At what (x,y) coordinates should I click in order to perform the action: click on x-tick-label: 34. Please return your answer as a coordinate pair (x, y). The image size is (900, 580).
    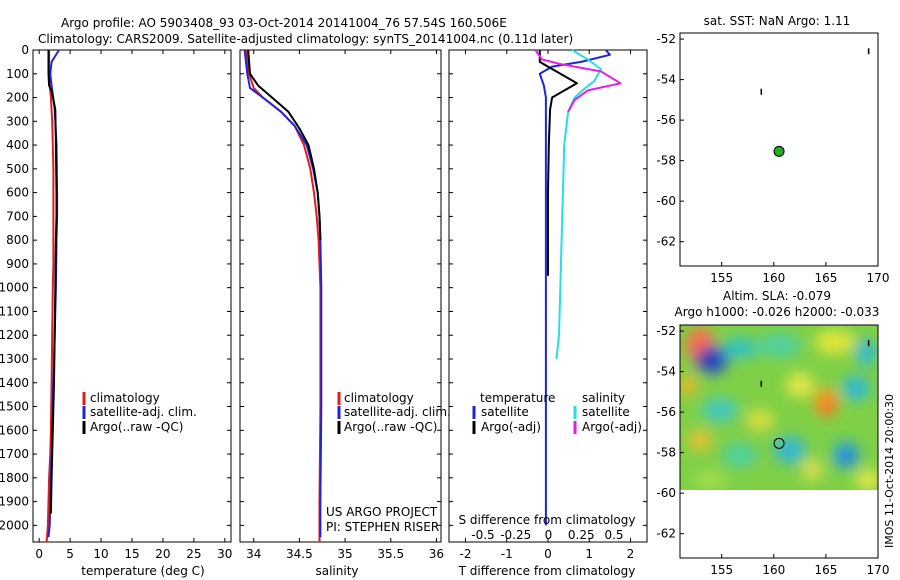
    Looking at the image, I should click on (253, 554).